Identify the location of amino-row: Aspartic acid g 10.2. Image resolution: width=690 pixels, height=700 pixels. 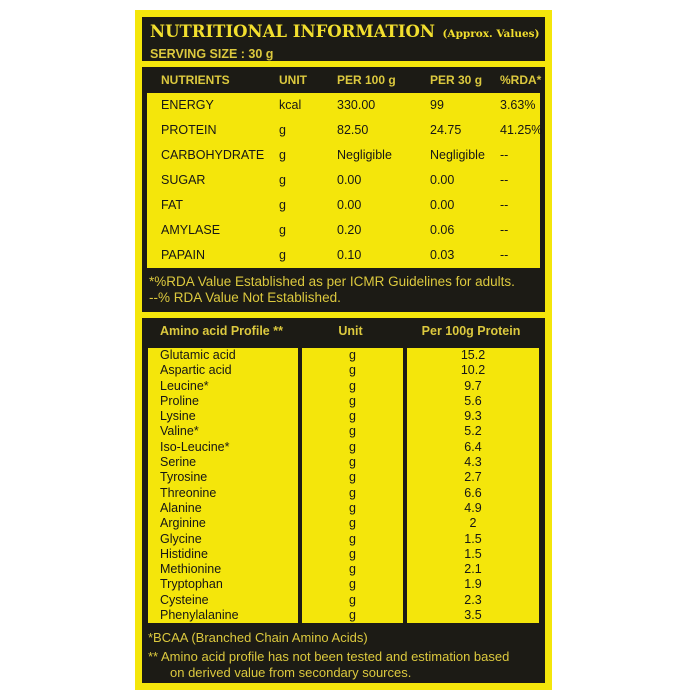
(343, 371).